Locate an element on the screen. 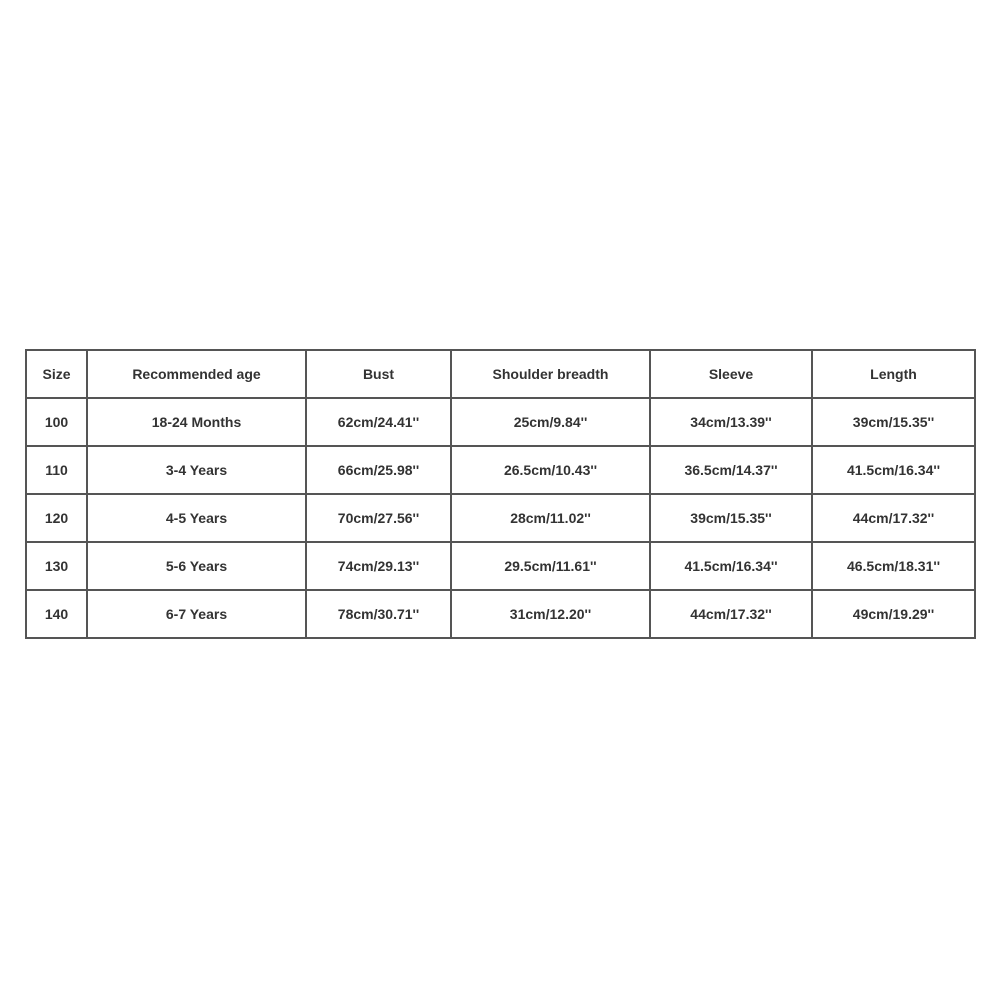 The height and width of the screenshot is (1000, 1000). cell-sleeve: 39cm/15.35'' is located at coordinates (731, 518).